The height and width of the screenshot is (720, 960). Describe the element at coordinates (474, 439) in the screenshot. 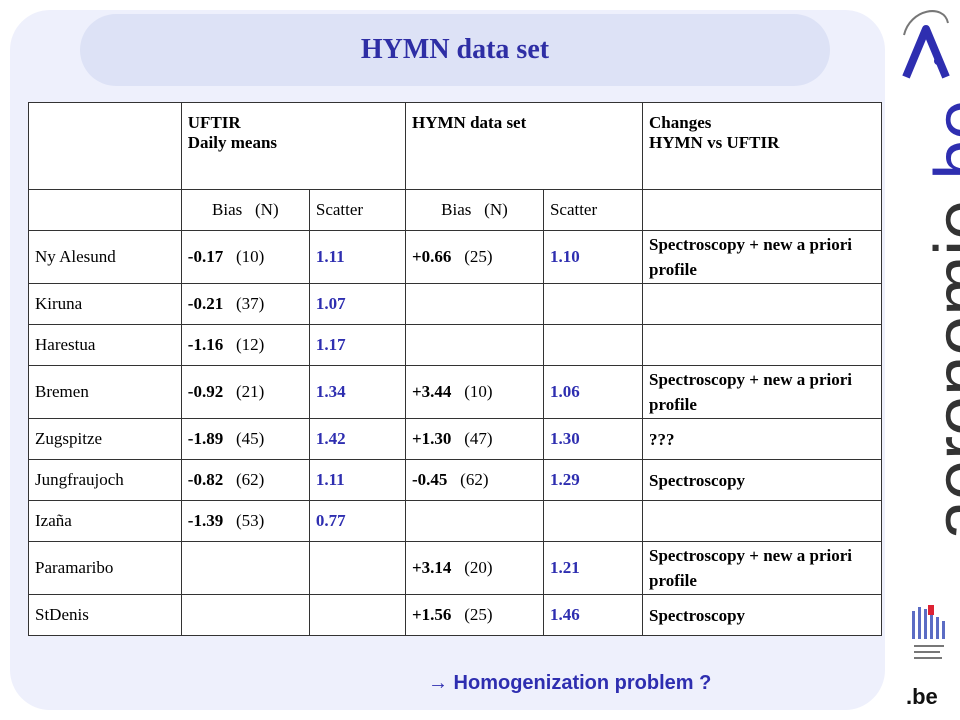

I see `hymn-bias-cell: +1.30 (47)` at that location.